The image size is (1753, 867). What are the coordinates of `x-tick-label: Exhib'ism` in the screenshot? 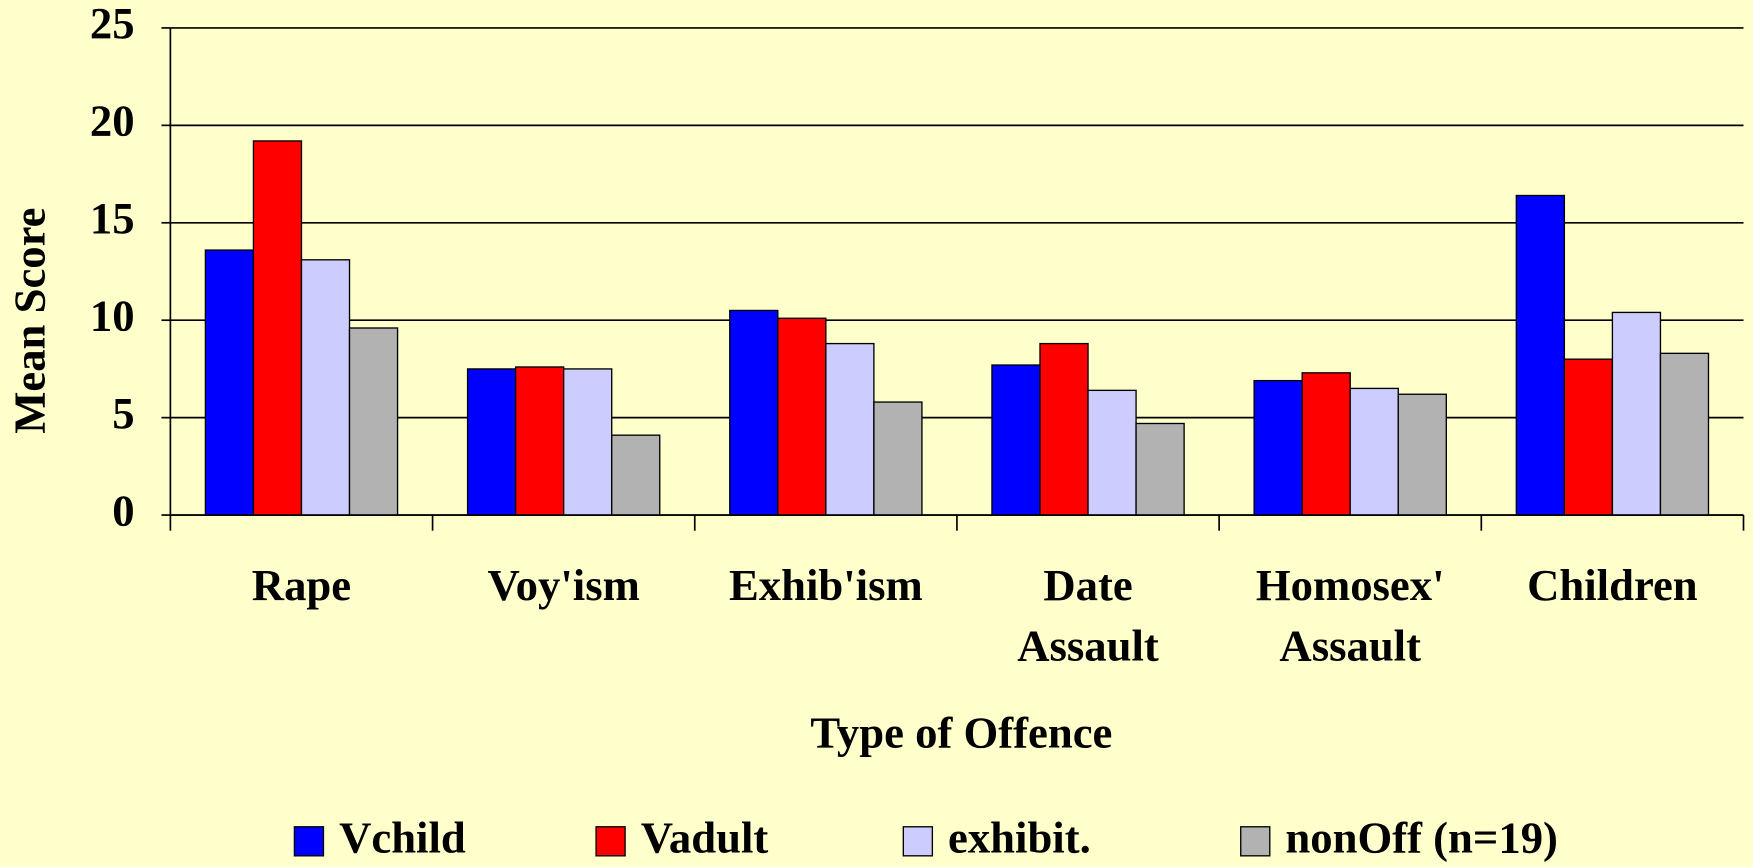 It's located at (826, 585).